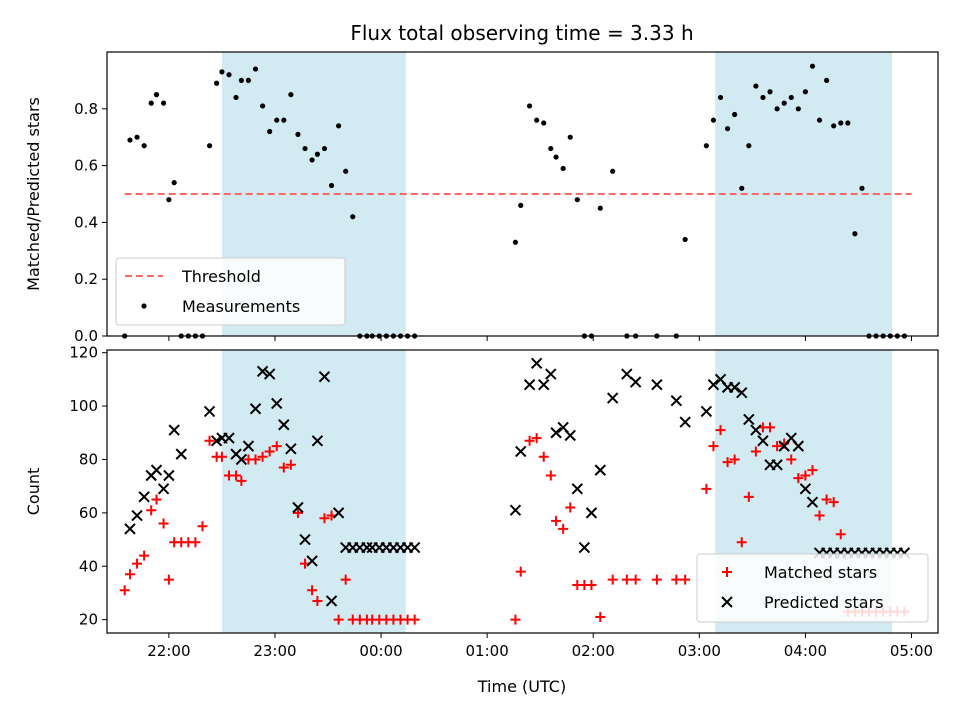 The image size is (960, 720). What do you see at coordinates (727, 602) in the screenshot?
I see `legend-predicted-swatch` at bounding box center [727, 602].